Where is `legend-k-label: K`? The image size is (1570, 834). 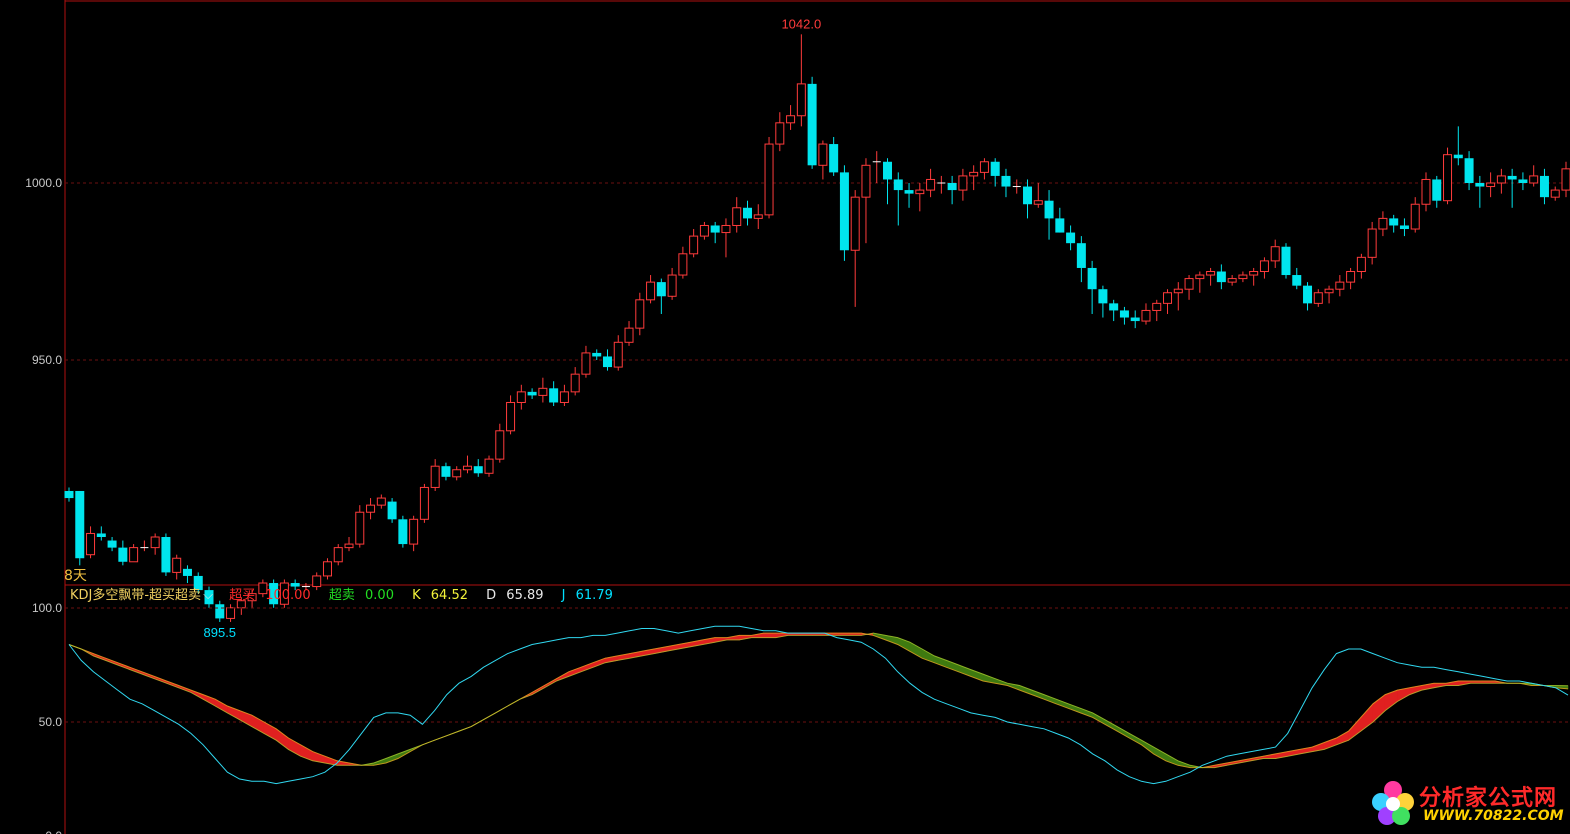
legend-k-label: K is located at coordinates (416, 595).